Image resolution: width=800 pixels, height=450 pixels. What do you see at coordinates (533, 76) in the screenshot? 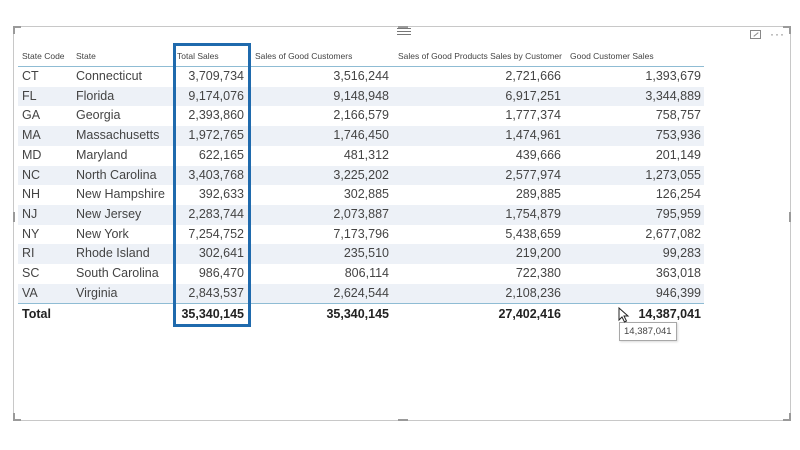
I see `cell-good-products: 2,721,666` at bounding box center [533, 76].